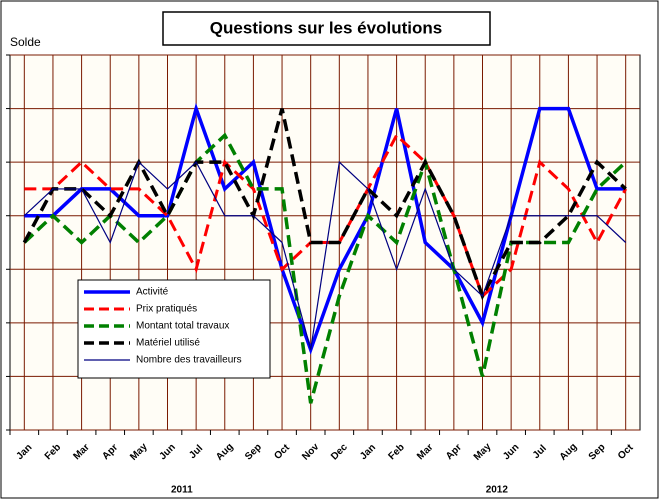 This screenshot has height=499, width=659. What do you see at coordinates (182, 490) in the screenshot?
I see `year-label: 2011` at bounding box center [182, 490].